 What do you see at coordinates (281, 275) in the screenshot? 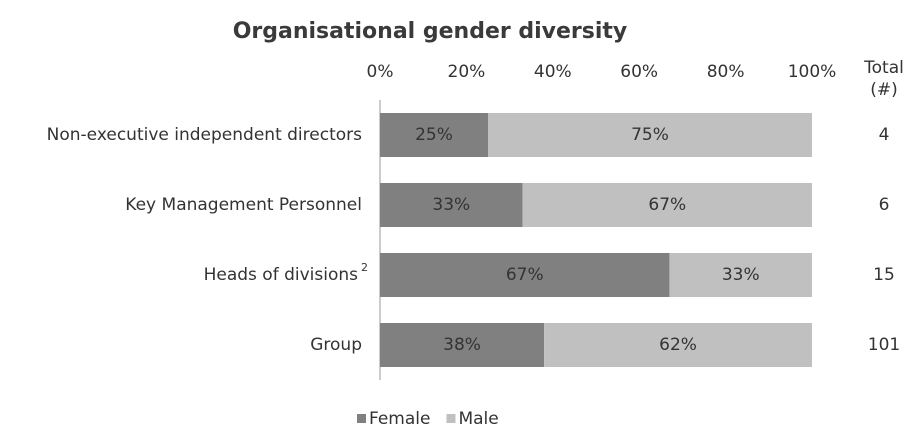
I see `category-label: Heads of divisions` at bounding box center [281, 275].